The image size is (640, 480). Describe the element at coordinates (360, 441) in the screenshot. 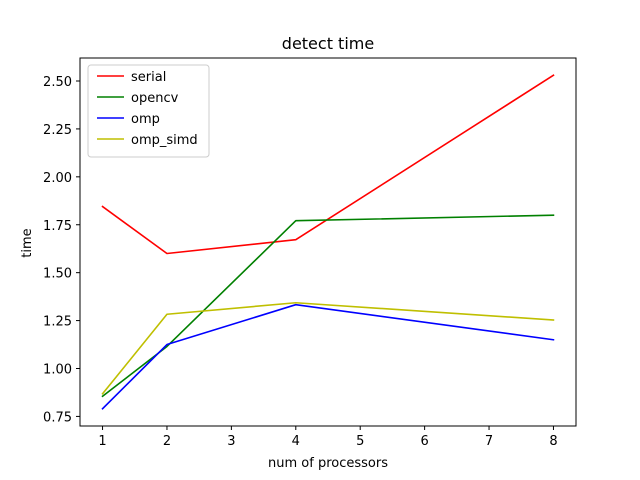

I see `x-tick-label: 5` at that location.